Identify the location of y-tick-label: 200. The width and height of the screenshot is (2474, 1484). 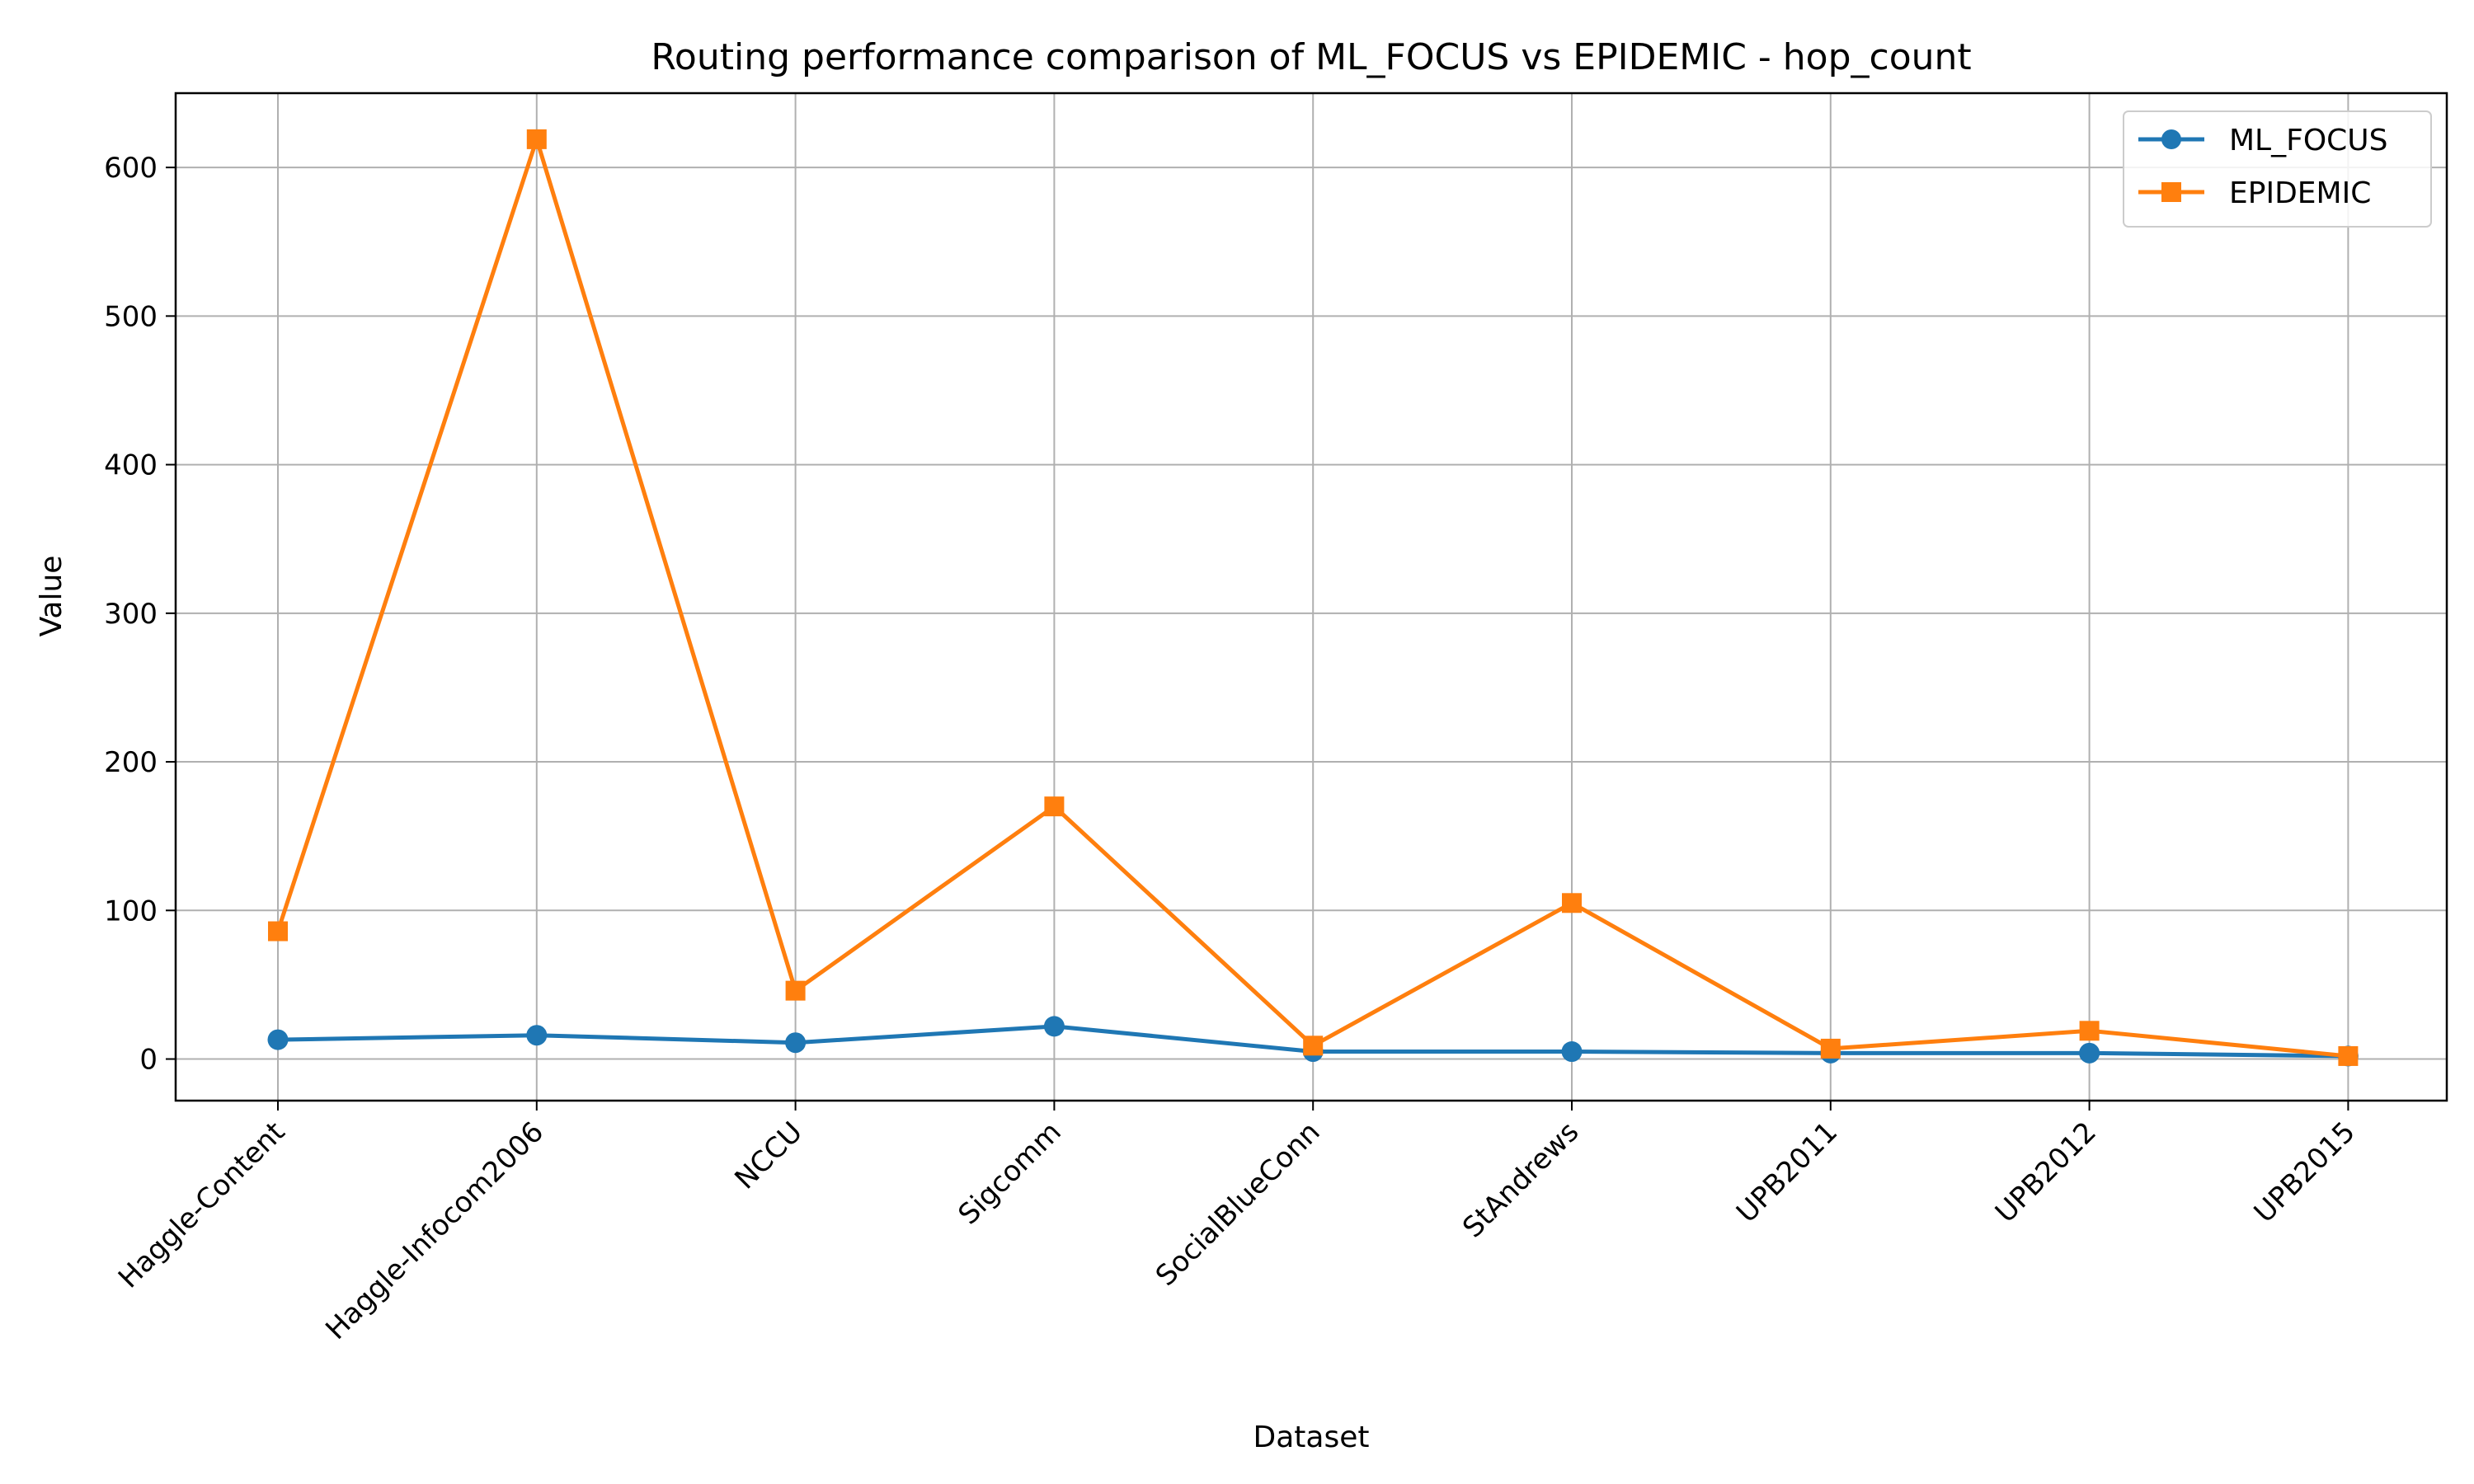
(131, 762).